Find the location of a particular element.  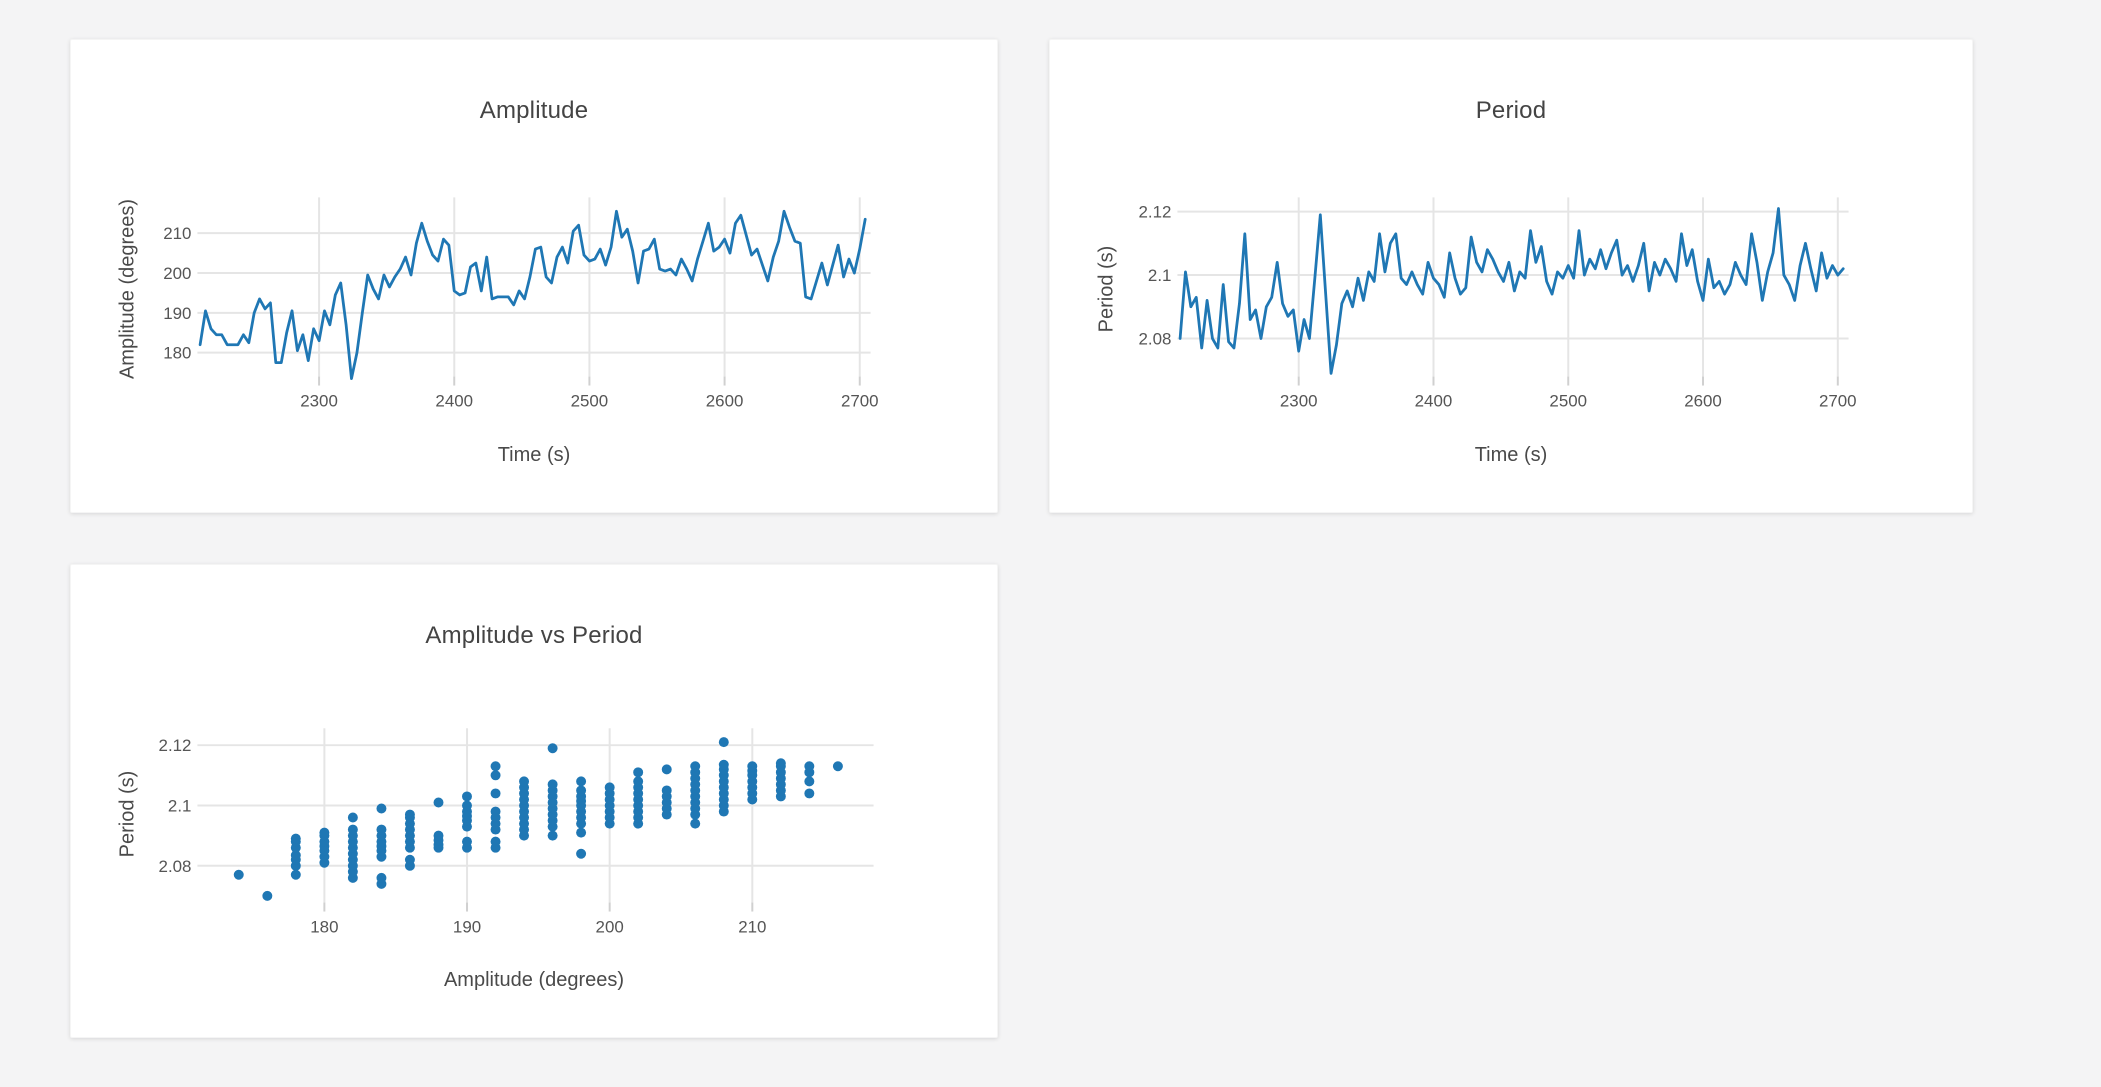

y-tick-label: 200 is located at coordinates (177, 273).